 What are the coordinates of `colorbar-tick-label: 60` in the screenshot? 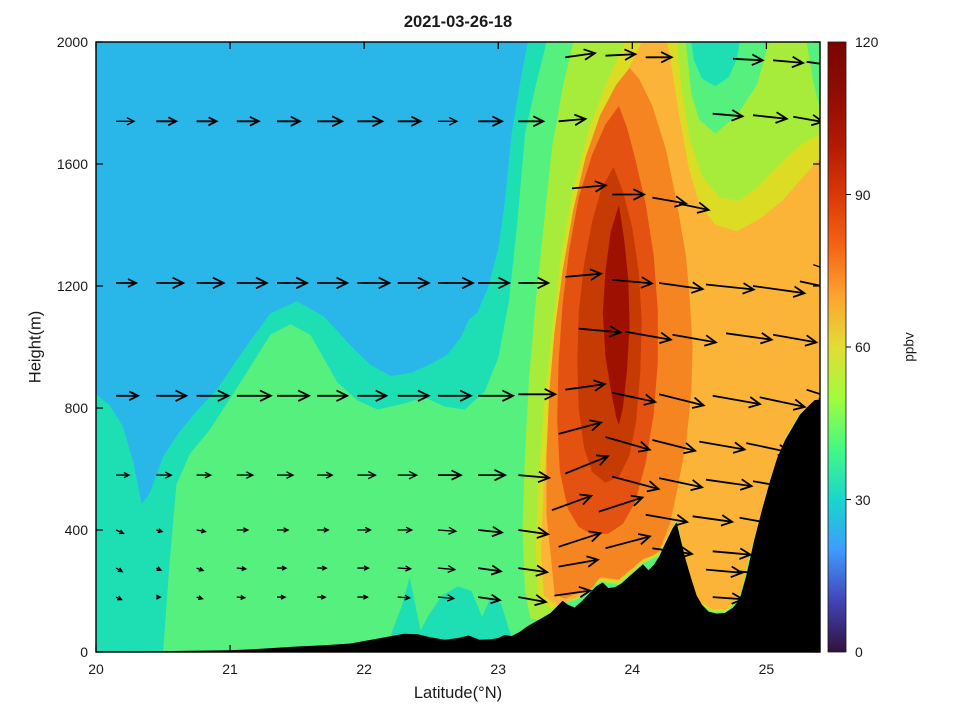 It's located at (863, 347).